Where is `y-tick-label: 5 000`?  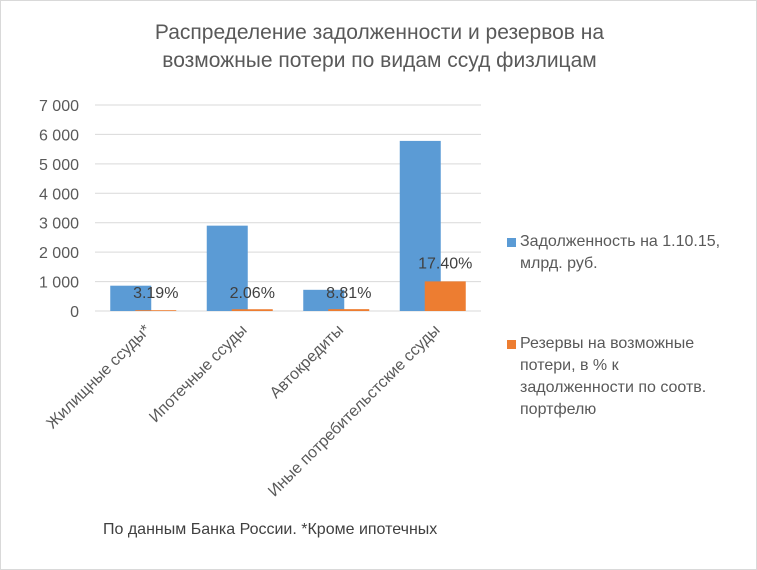 y-tick-label: 5 000 is located at coordinates (59, 165).